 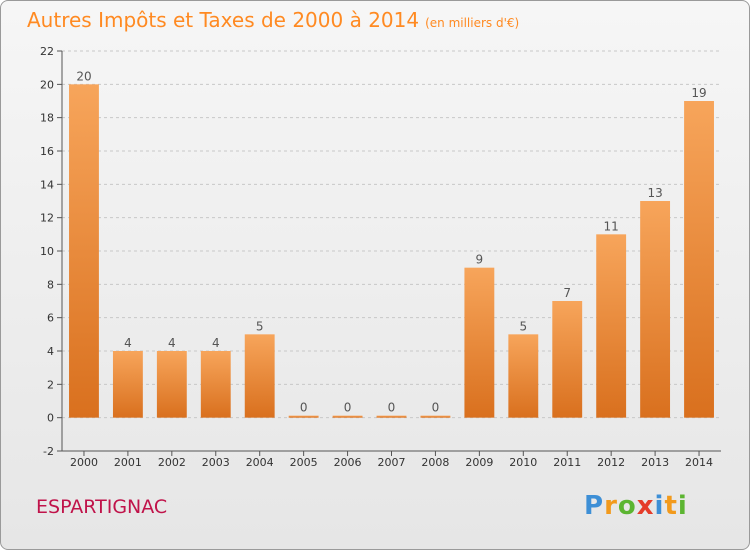 What do you see at coordinates (172, 462) in the screenshot?
I see `x-tick-label-2002: 2002` at bounding box center [172, 462].